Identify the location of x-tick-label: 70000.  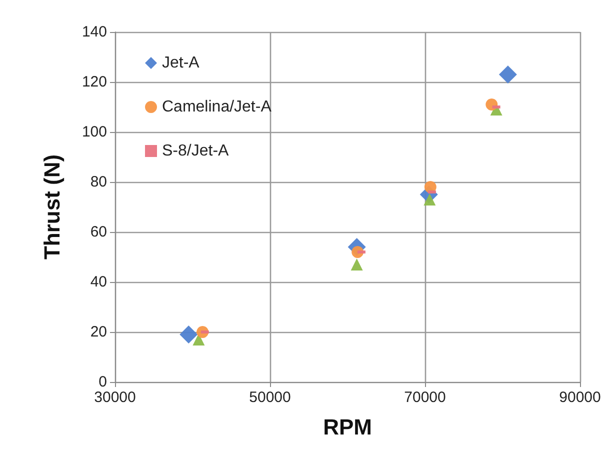
(425, 397).